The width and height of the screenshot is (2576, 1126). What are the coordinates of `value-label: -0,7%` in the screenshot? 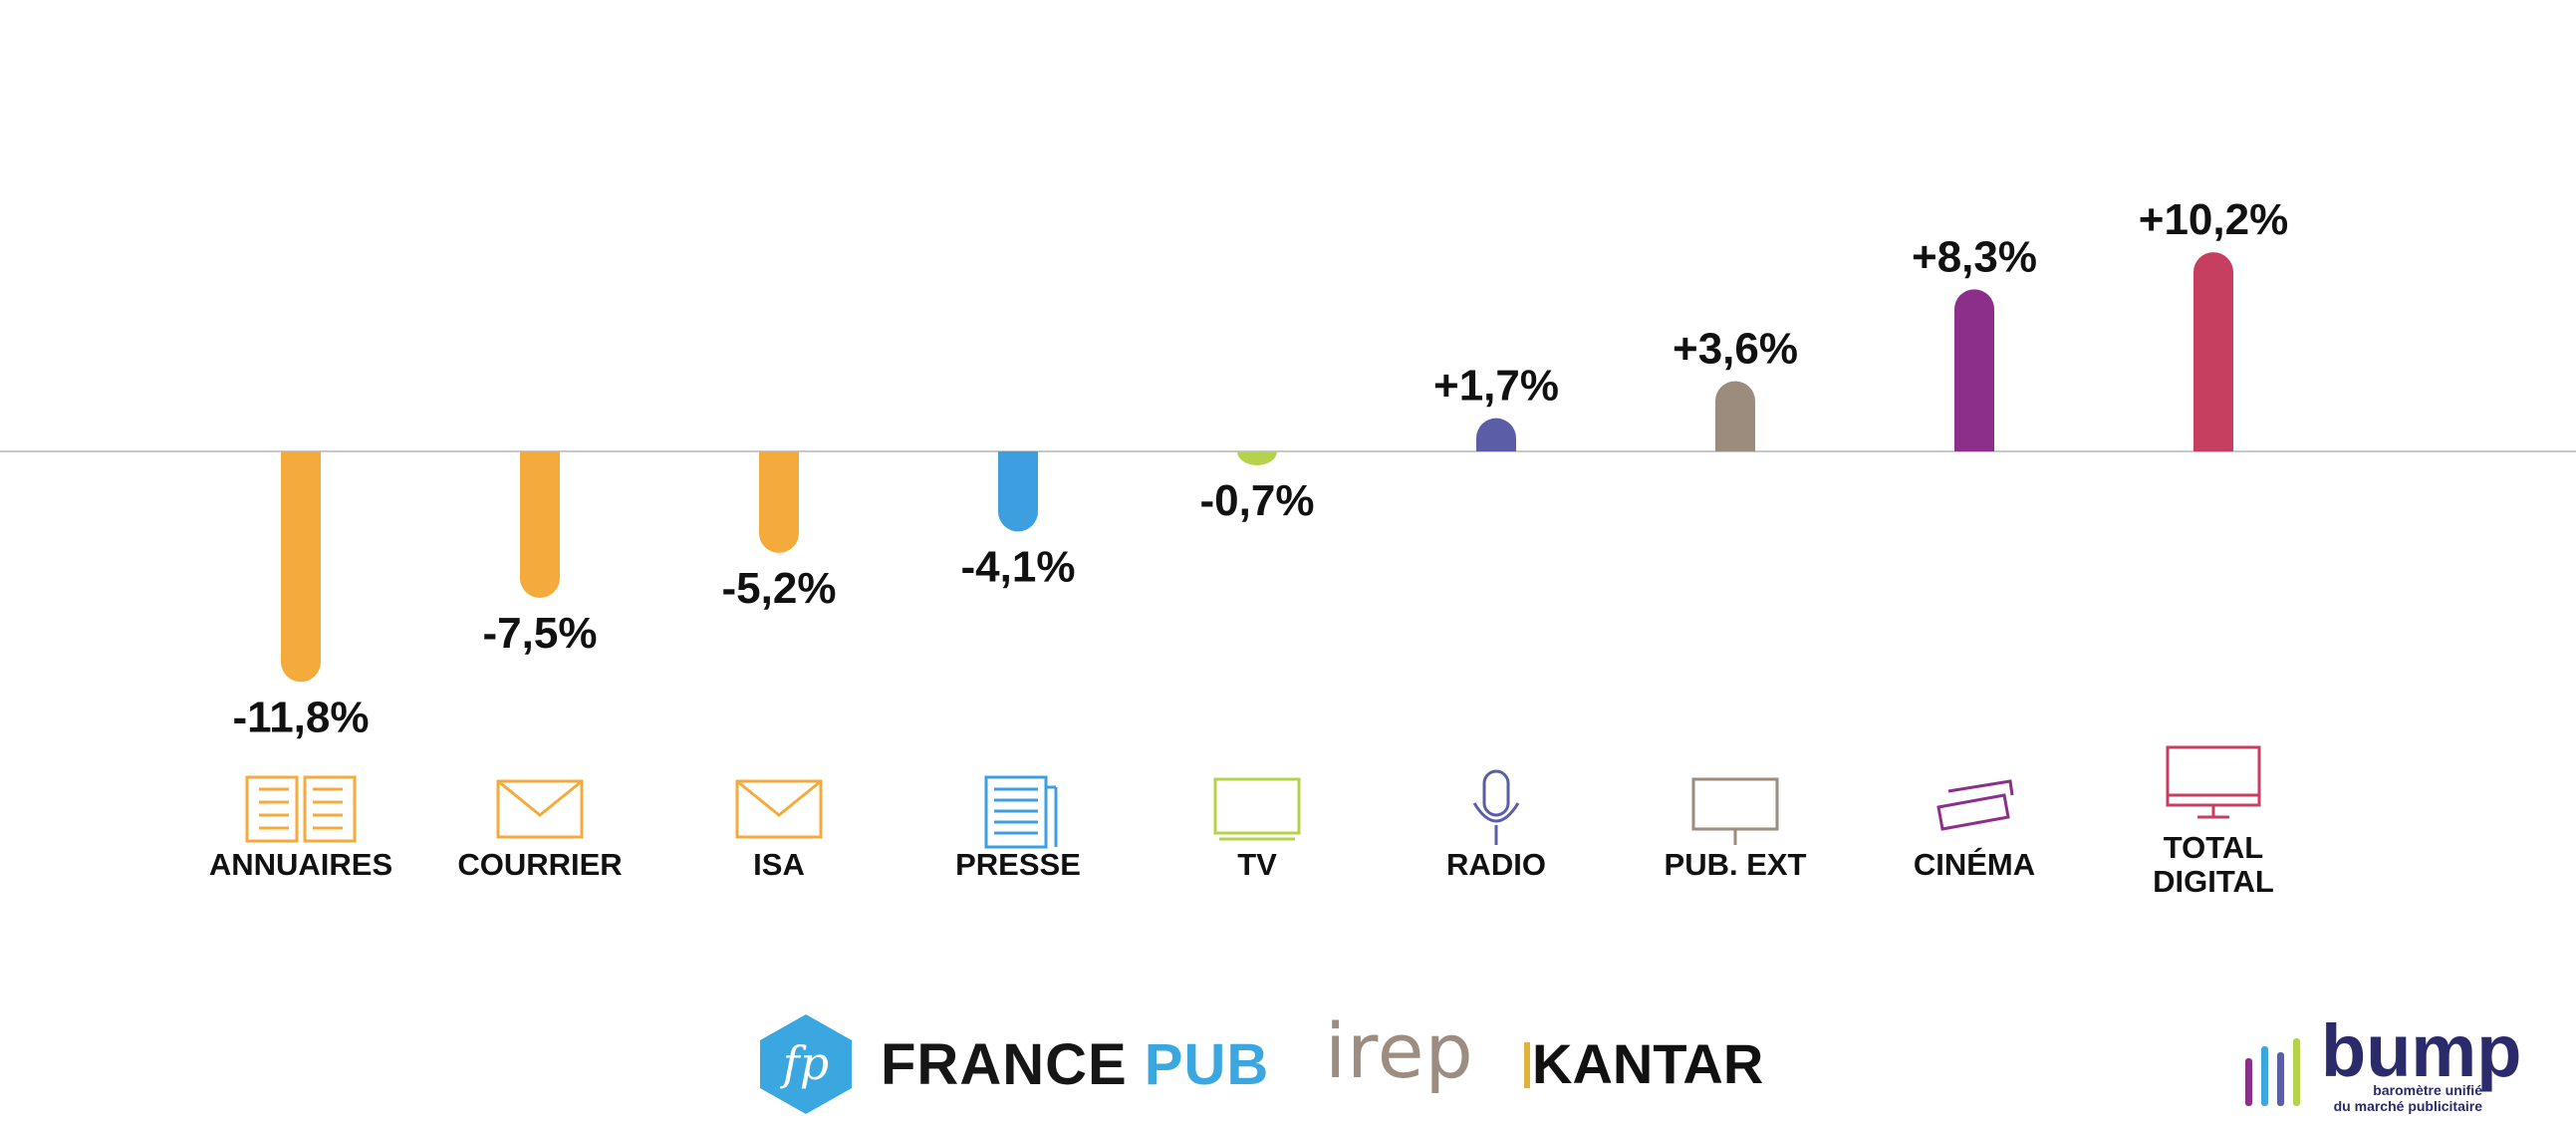 It's located at (1257, 500).